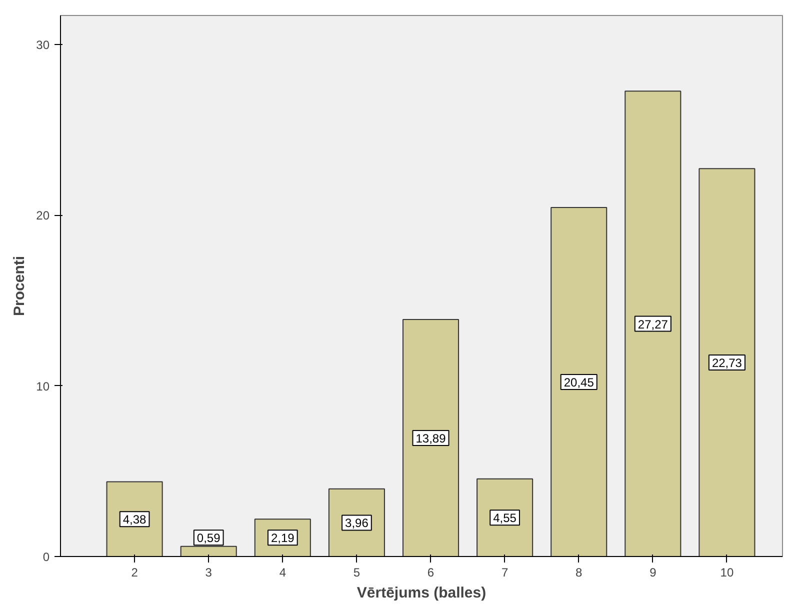 This screenshot has height=606, width=787. Describe the element at coordinates (282, 538) in the screenshot. I see `data-label: 2,19` at that location.